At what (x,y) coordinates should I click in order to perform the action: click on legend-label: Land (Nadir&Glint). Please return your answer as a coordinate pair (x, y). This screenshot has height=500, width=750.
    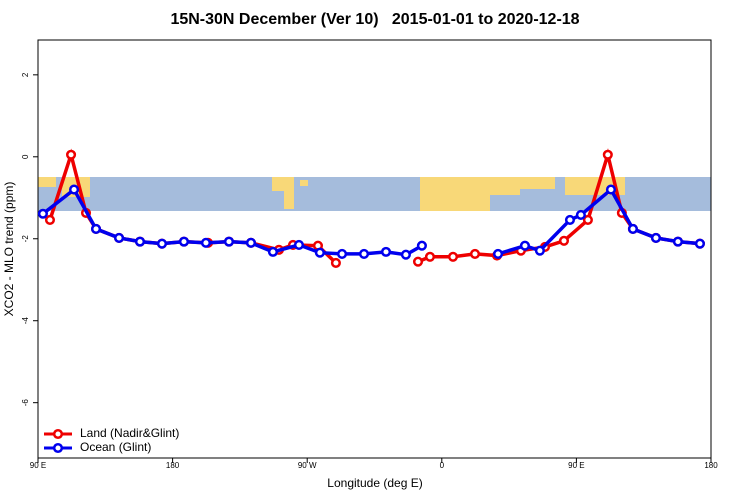
    Looking at the image, I should click on (129, 433).